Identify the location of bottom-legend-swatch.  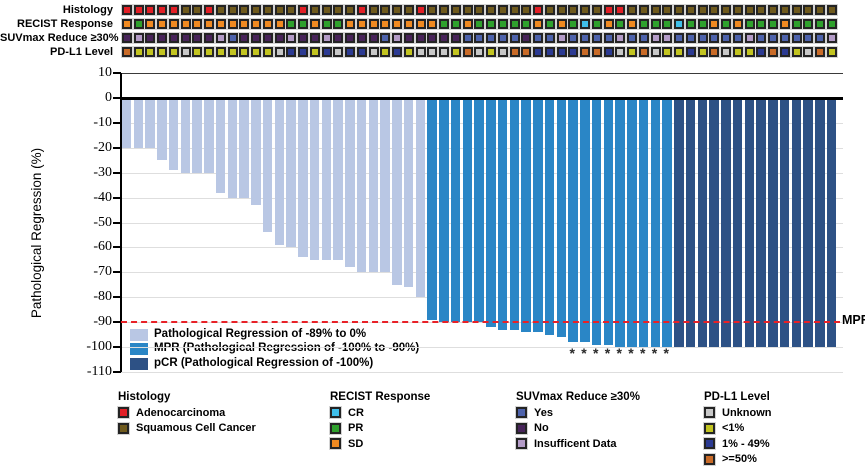
(709, 412).